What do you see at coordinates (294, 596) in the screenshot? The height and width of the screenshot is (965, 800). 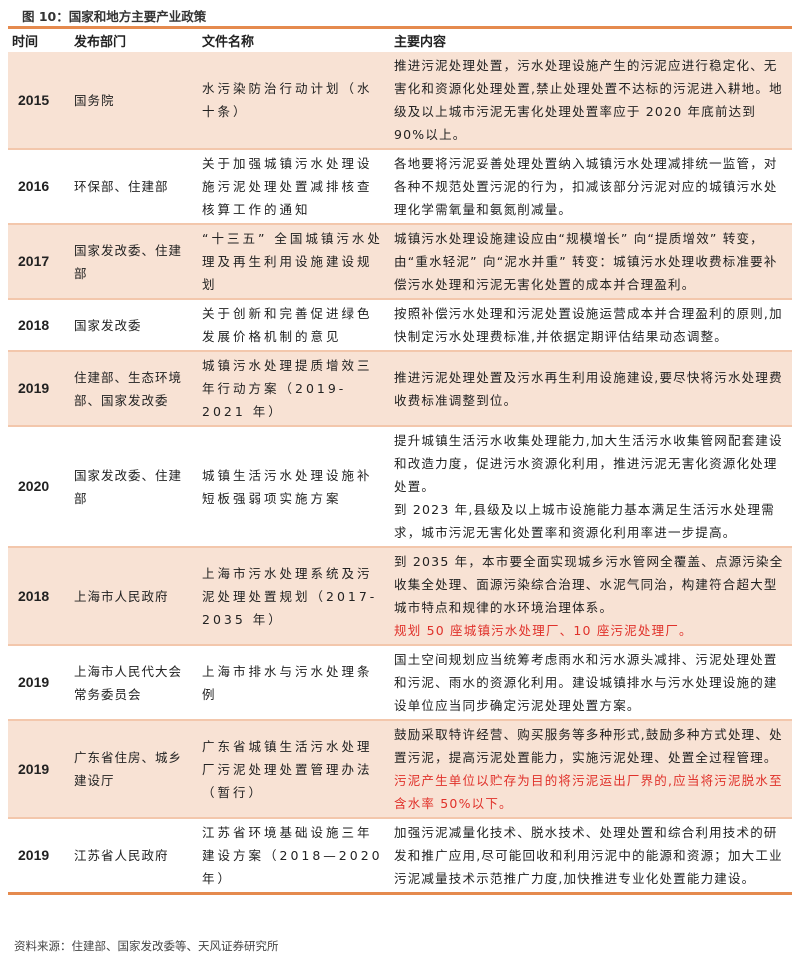 I see `doc-cell: 上海市污水处理系统及污泥处理处置规划（2017-2035 年）` at bounding box center [294, 596].